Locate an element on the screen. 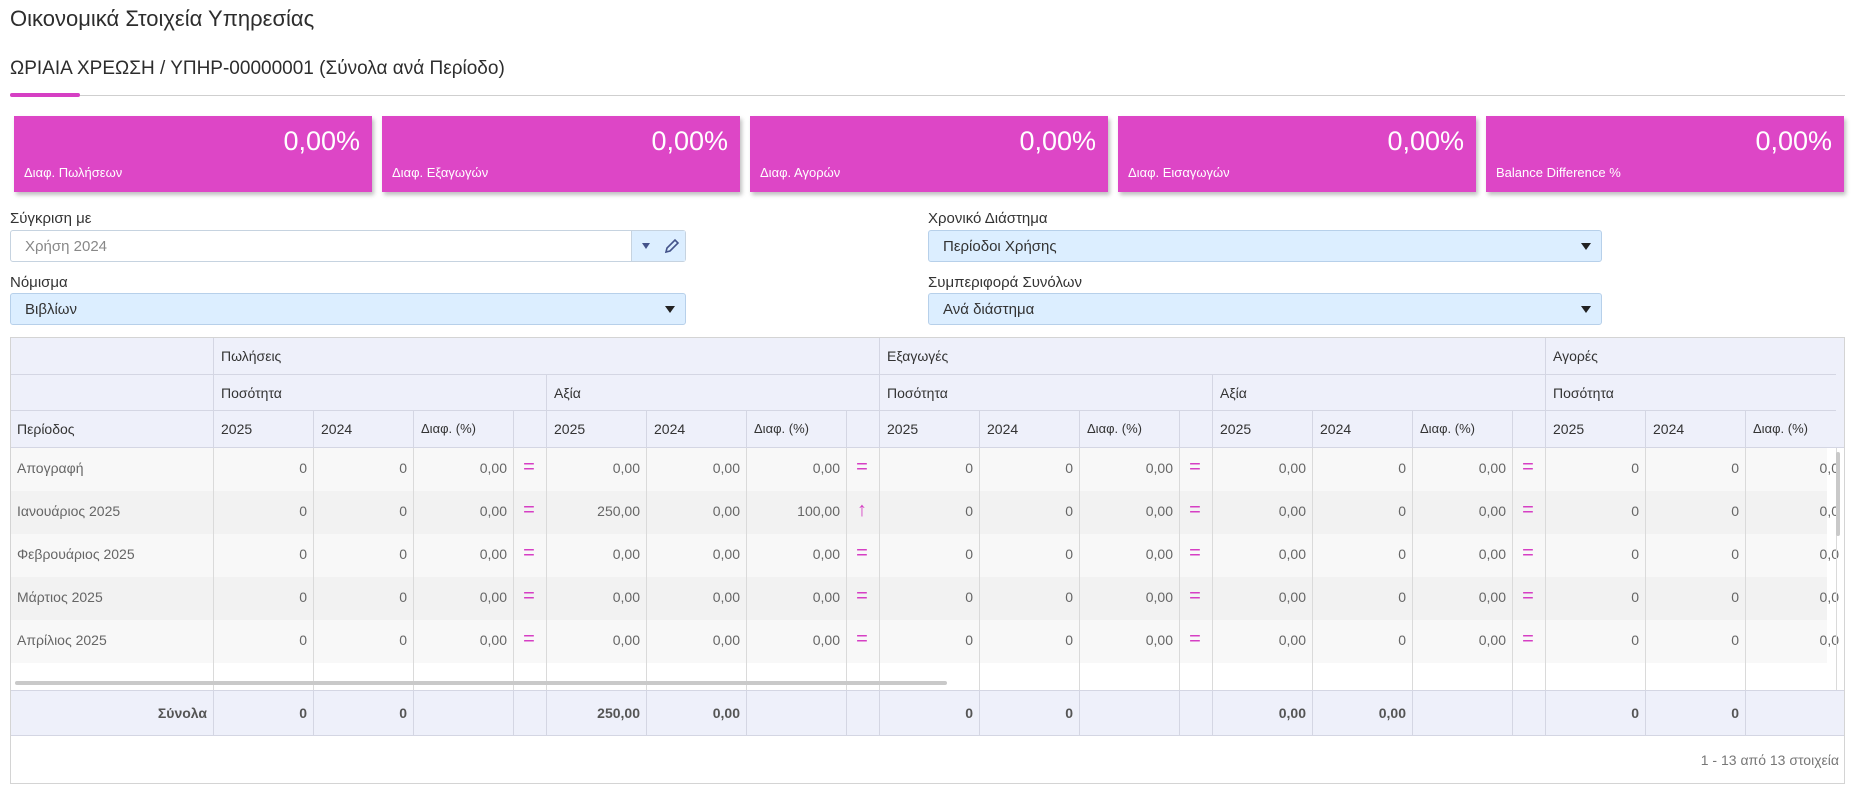  total-cell: 0,00 is located at coordinates (726, 713).